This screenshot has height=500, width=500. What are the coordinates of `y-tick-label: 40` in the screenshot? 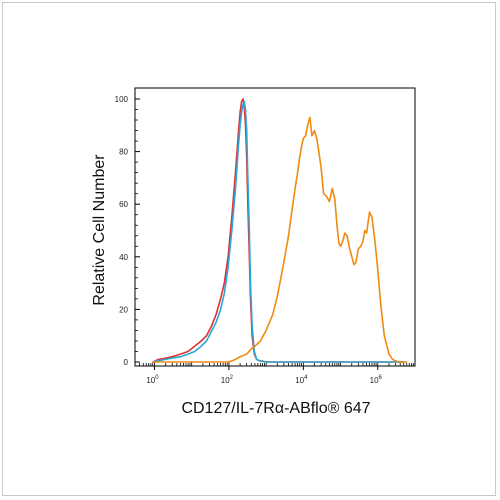 It's located at (123, 257).